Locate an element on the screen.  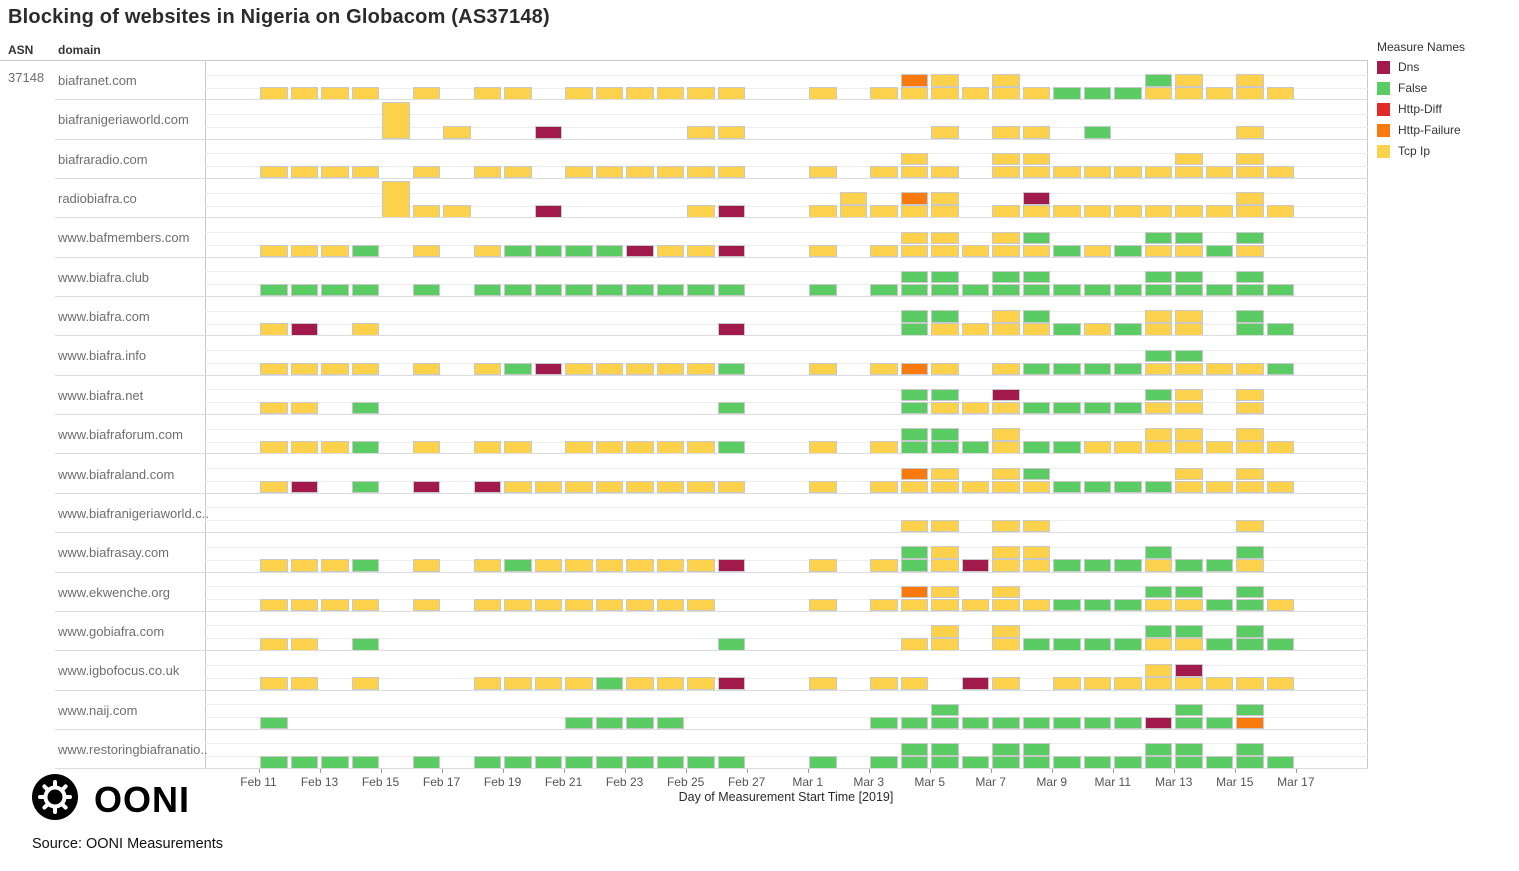
legend-item: Http-Failure is located at coordinates (1447, 130).